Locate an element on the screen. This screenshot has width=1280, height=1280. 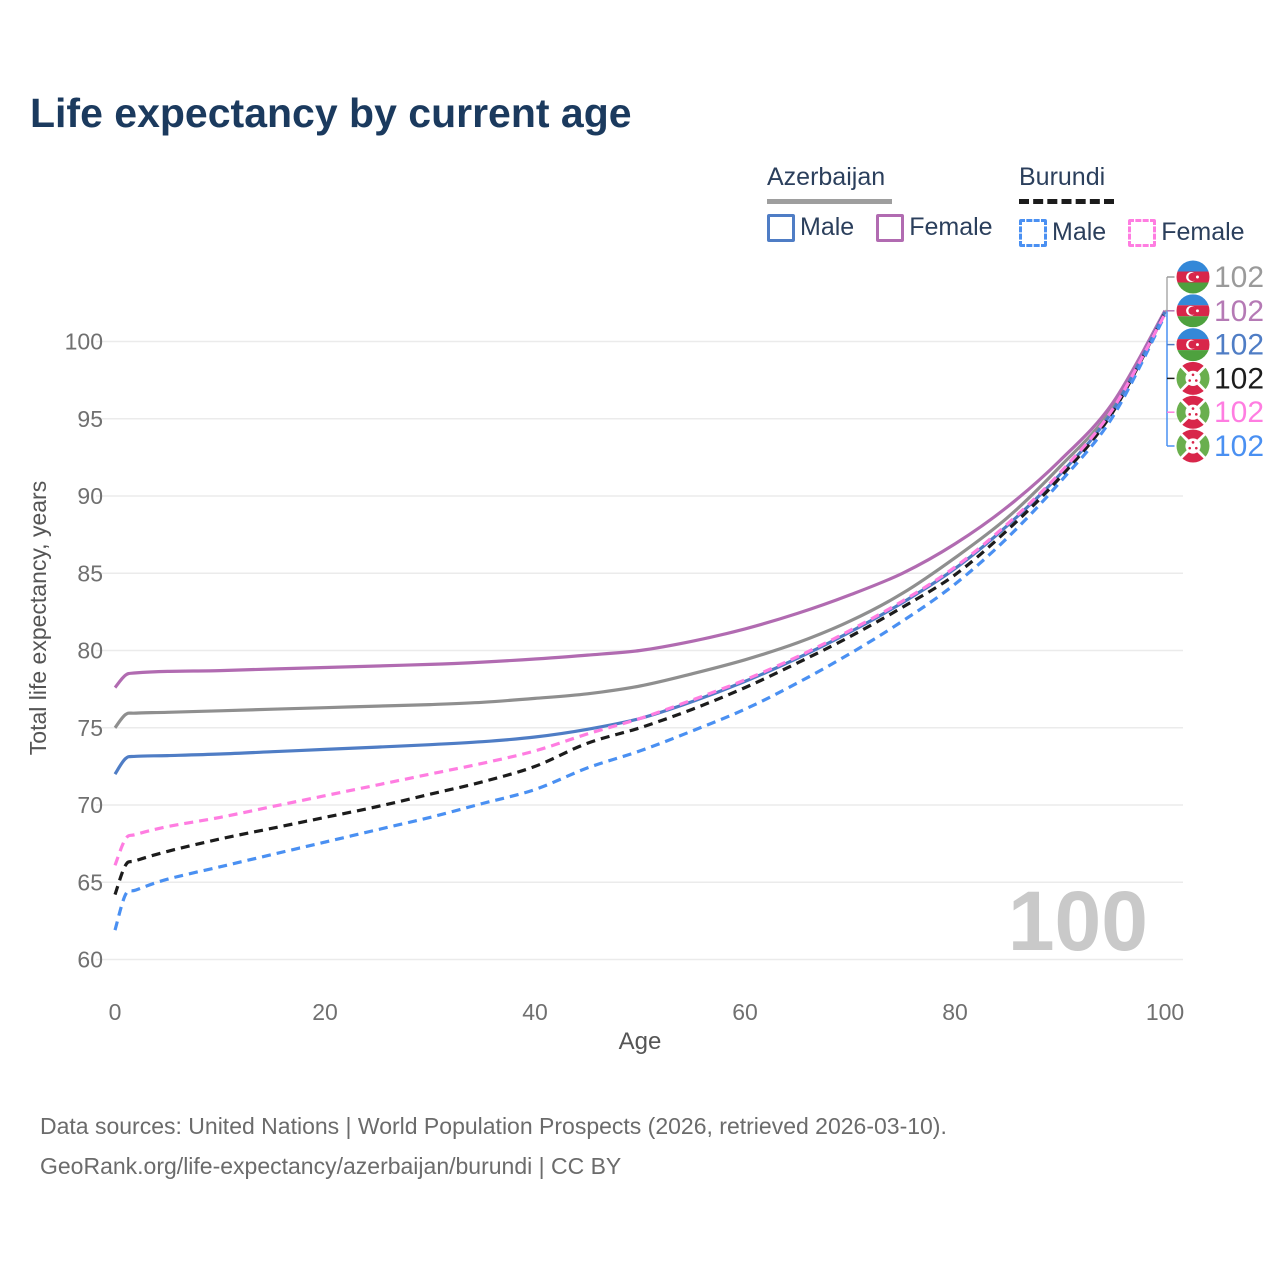
legend-item-burundi-female: Female is located at coordinates (1186, 232).